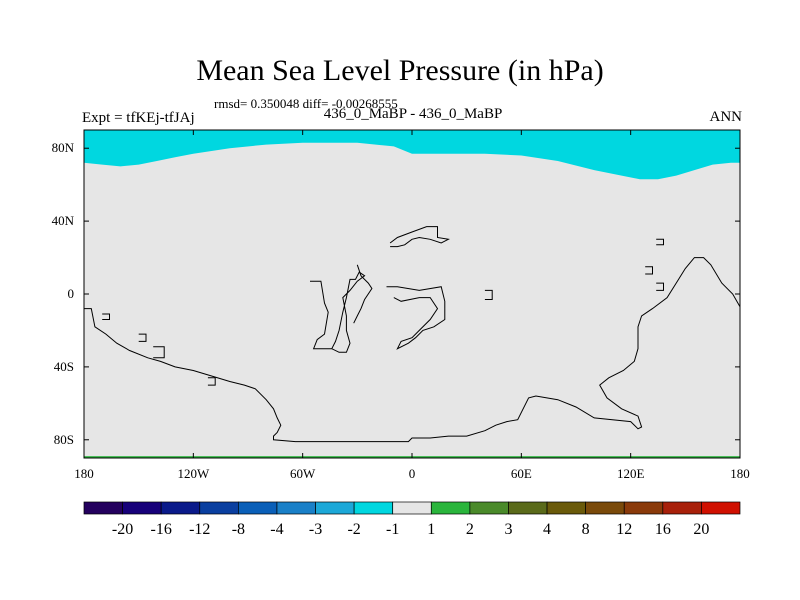 This screenshot has height=600, width=800. Describe the element at coordinates (63, 220) in the screenshot. I see `y-tick-label: 40N` at that location.